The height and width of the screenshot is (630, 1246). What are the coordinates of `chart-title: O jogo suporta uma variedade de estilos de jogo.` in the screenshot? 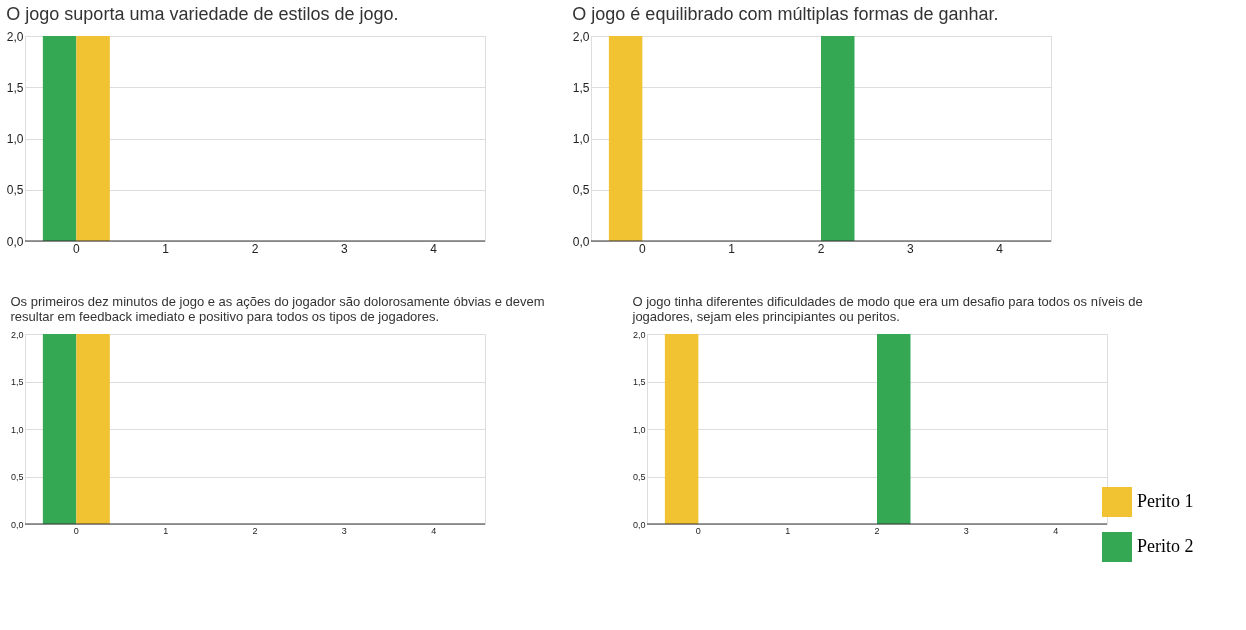 It's located at (202, 14).